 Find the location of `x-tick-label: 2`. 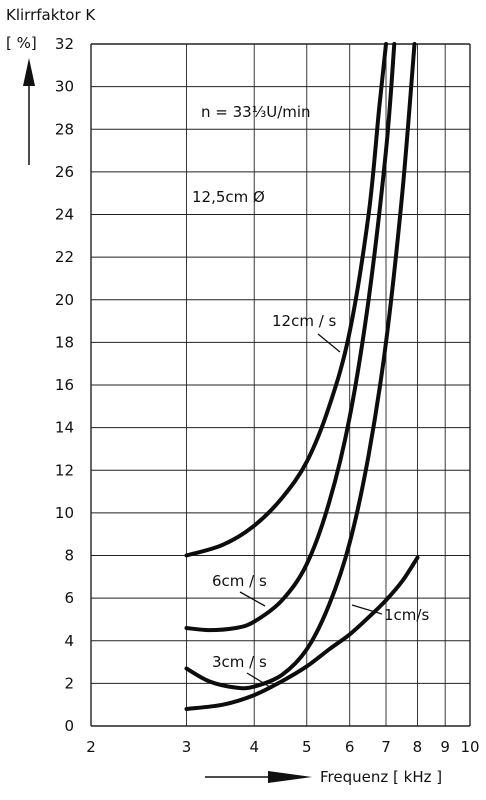

x-tick-label: 2 is located at coordinates (91, 747).